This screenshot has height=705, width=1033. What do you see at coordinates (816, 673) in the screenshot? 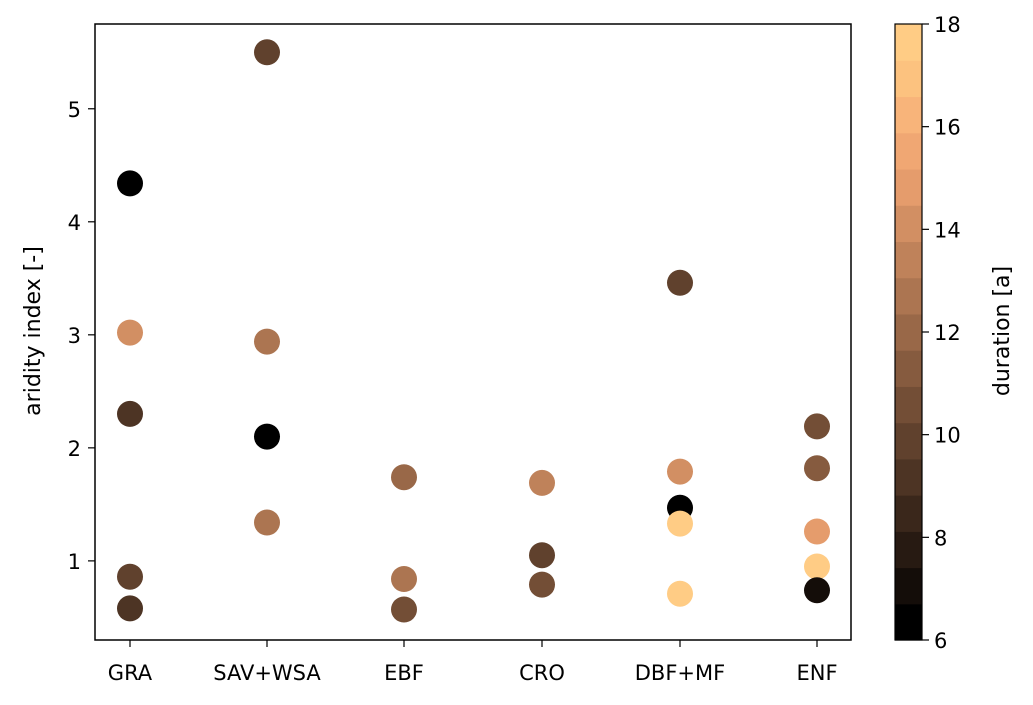
I see `x-tick-label: ENF` at bounding box center [816, 673].